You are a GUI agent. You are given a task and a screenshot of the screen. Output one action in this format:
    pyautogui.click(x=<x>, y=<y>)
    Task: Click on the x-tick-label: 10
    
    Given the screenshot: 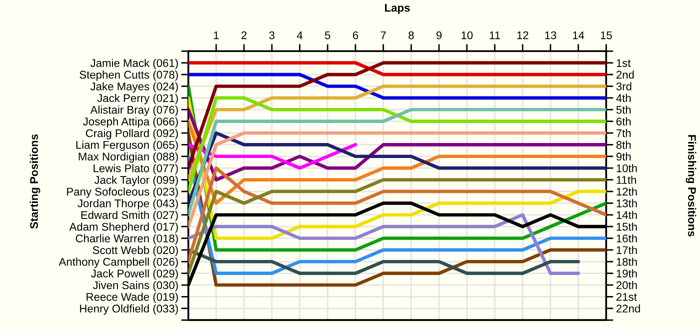 What is the action you would take?
    pyautogui.click(x=467, y=35)
    